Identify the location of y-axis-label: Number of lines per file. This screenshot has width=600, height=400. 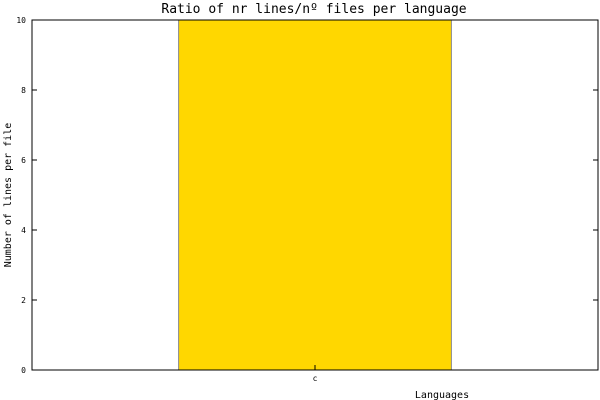
(8, 195).